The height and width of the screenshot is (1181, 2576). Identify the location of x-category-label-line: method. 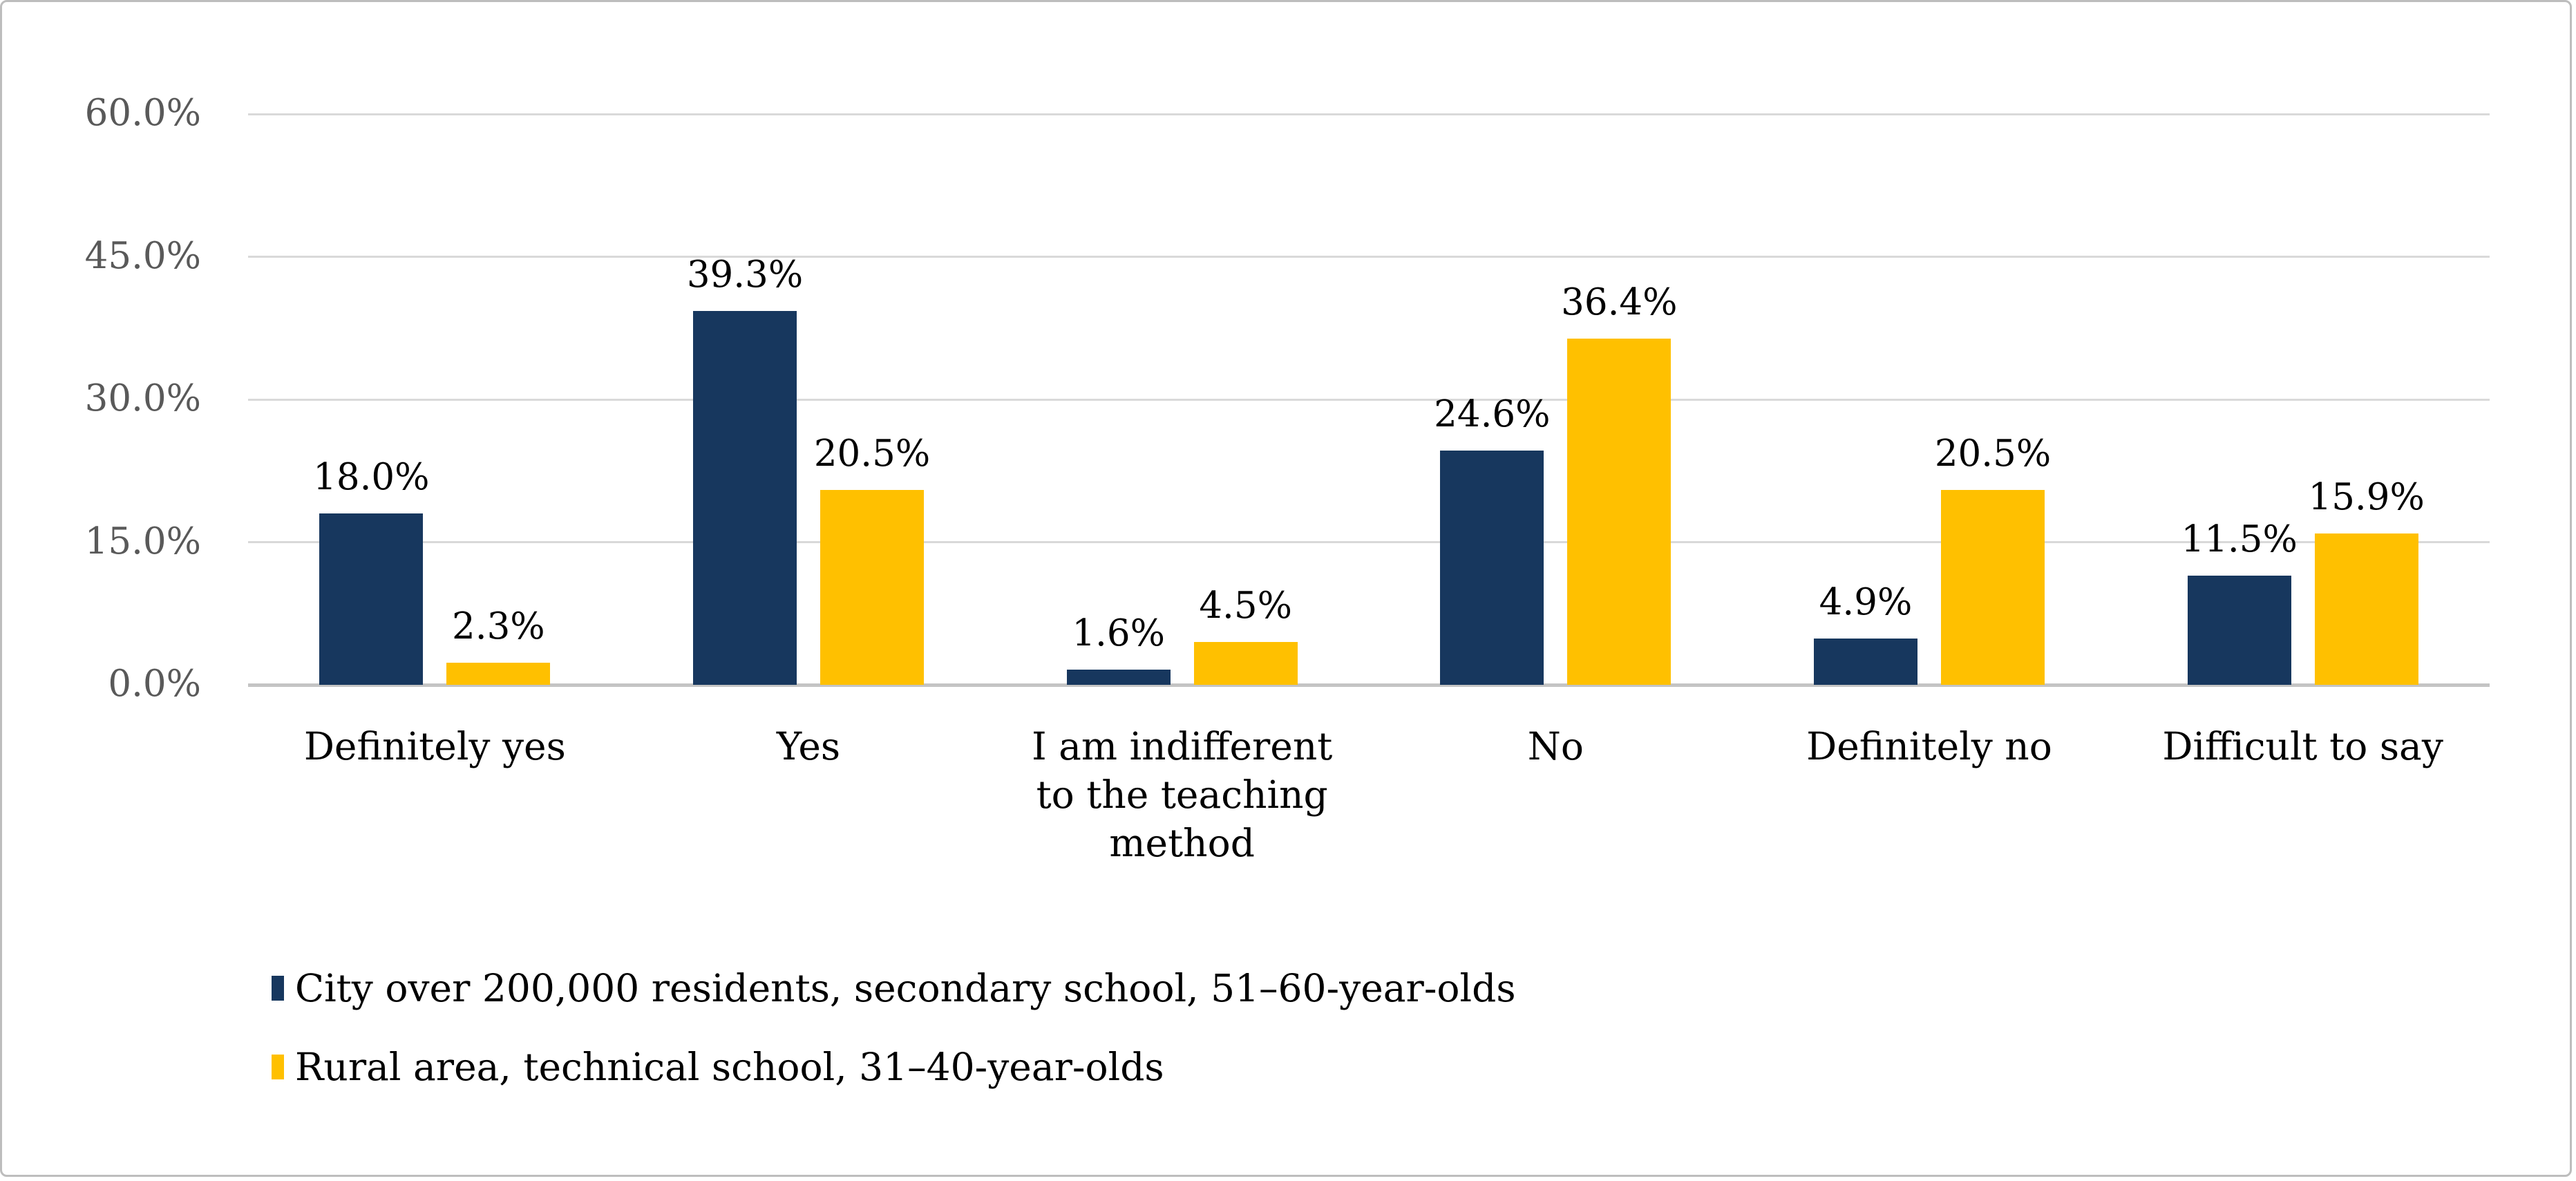
(1182, 843).